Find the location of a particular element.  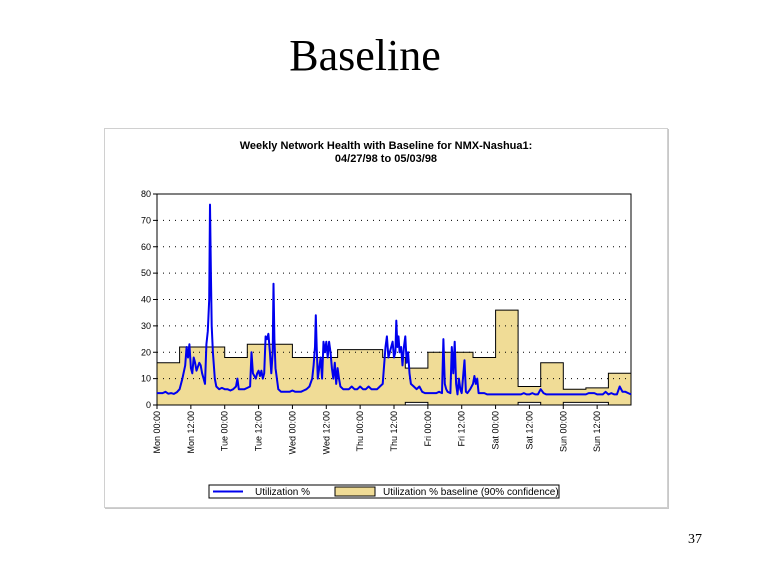

y-tick-label-3: 30 is located at coordinates (146, 326).